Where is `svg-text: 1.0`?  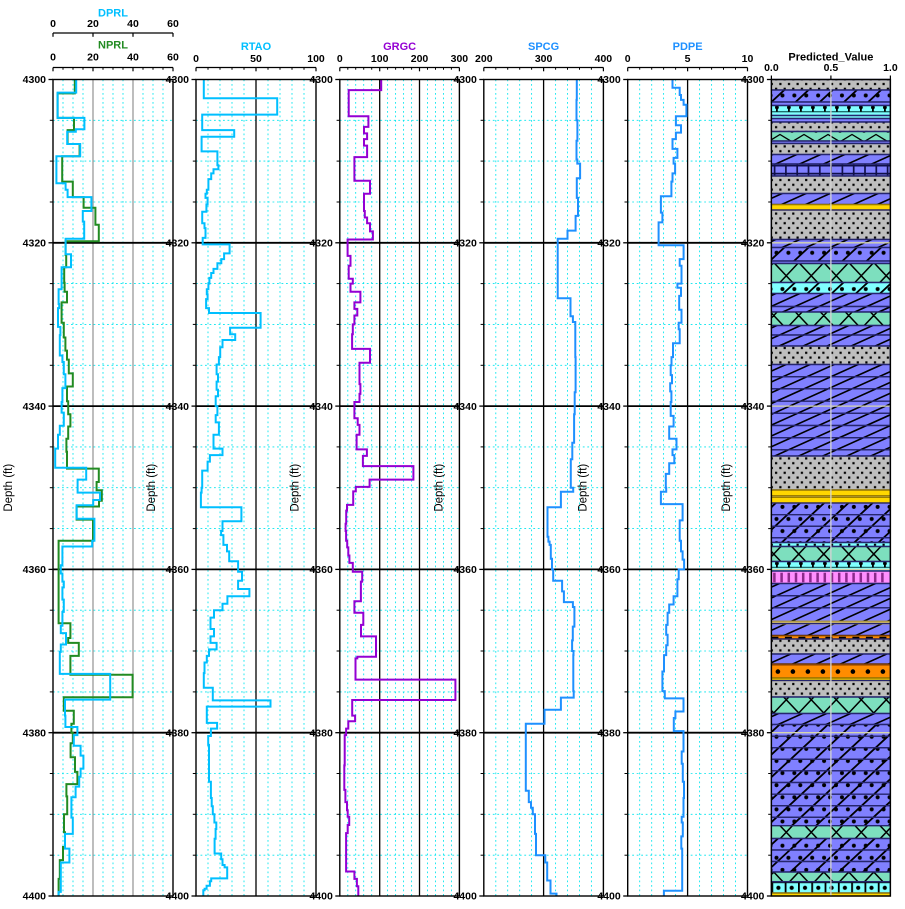
svg-text: 1.0 is located at coordinates (890, 68).